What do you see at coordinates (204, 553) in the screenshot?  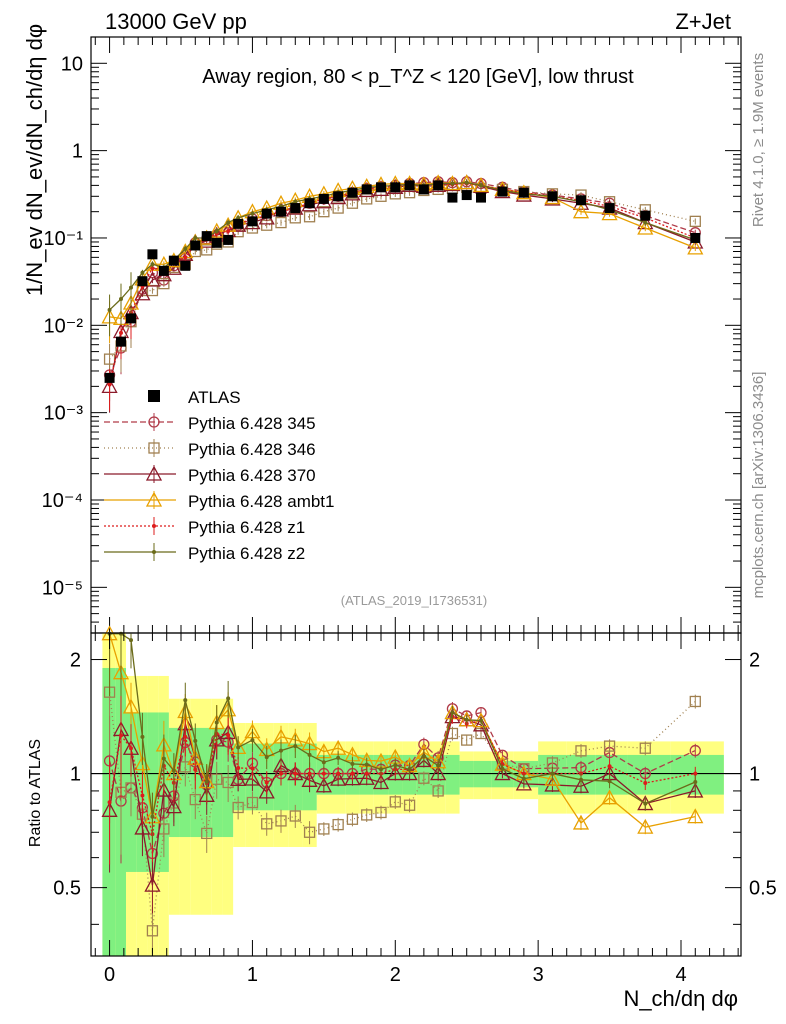 I see `legend-entry: Pythia 6.428 z2` at bounding box center [204, 553].